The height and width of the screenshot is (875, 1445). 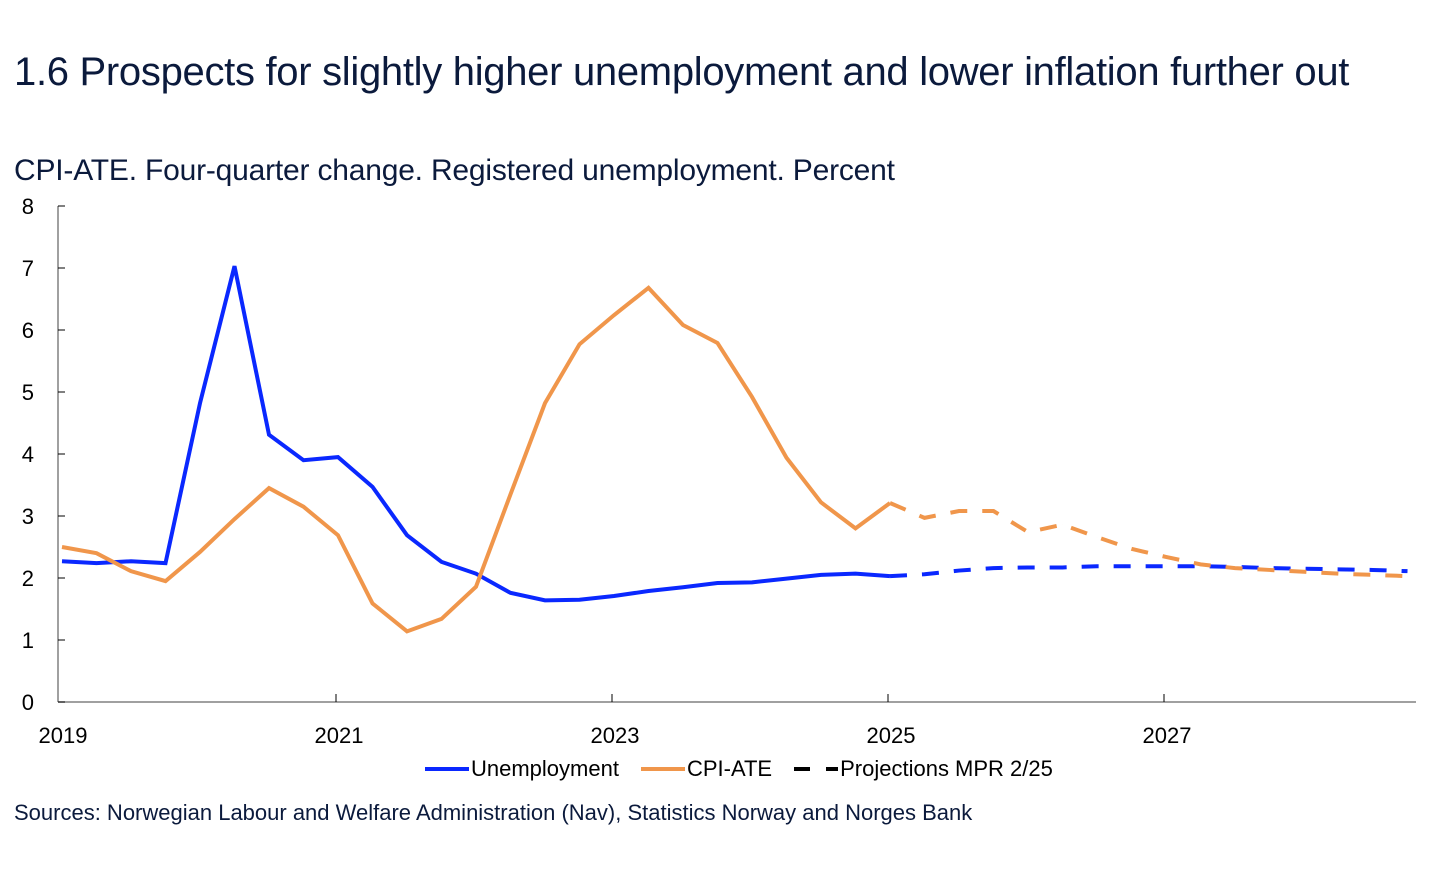 What do you see at coordinates (28, 330) in the screenshot?
I see `y-tick-label: 6` at bounding box center [28, 330].